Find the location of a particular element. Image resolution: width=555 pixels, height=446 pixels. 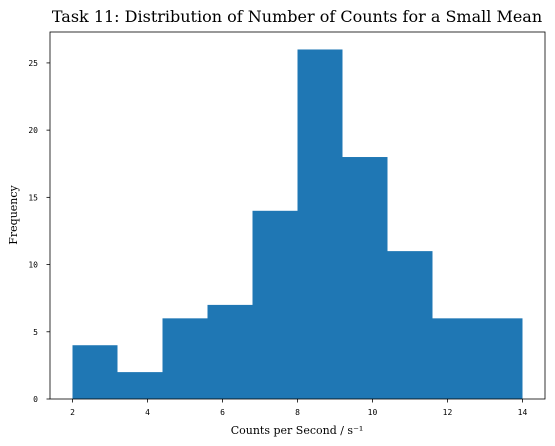

y-axis-label: Frequency is located at coordinates (13, 214).